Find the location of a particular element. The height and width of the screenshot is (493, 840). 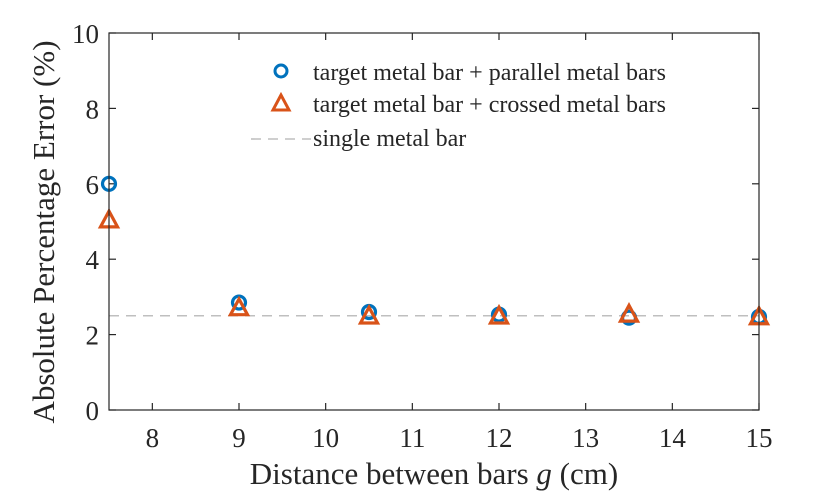

x-tick-label-14: 14 is located at coordinates (673, 438).